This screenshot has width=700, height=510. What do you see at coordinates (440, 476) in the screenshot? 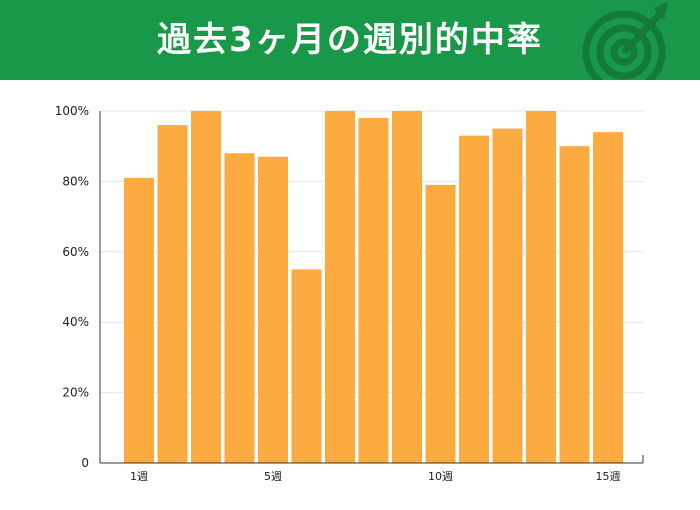
I see `x-tick-label: 10週` at bounding box center [440, 476].